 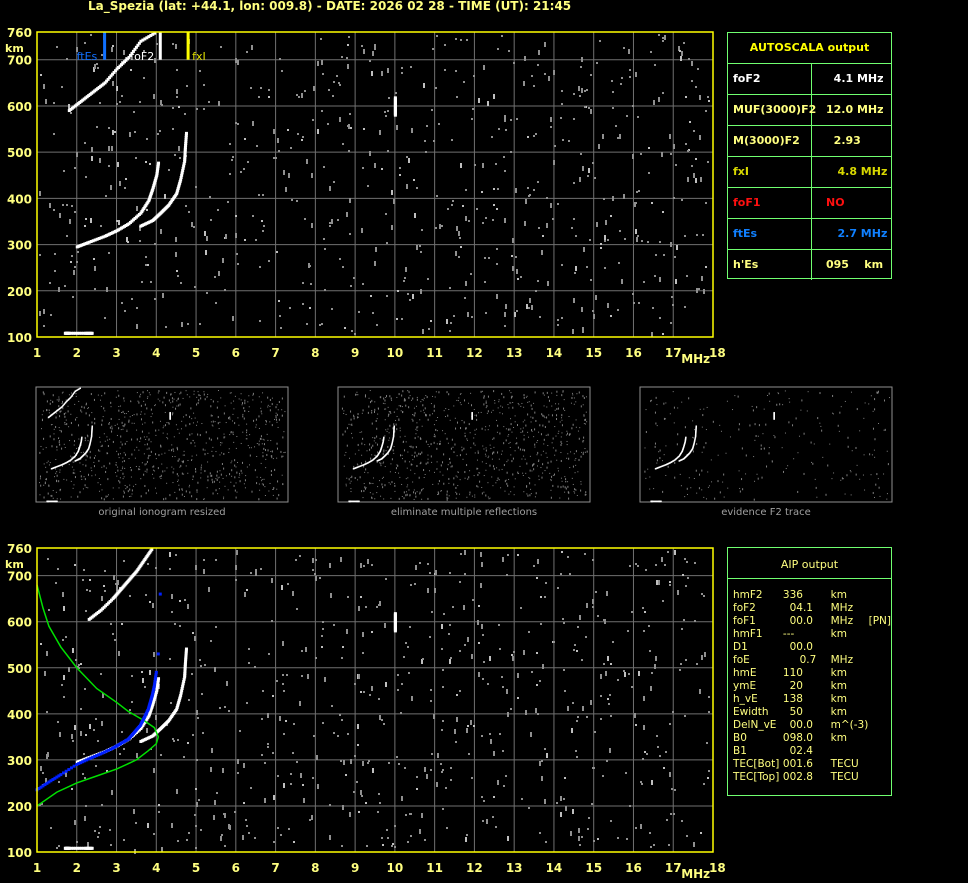 What do you see at coordinates (809, 79) in the screenshot?
I see `autoscala-row-fof2: foF2 4.1 MHz` at bounding box center [809, 79].